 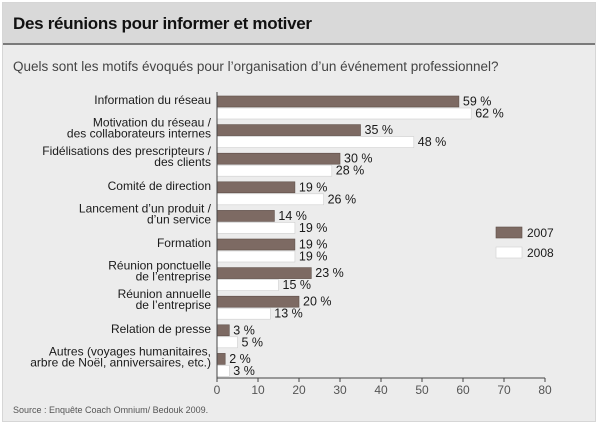 I want to click on category-label: arbre de Noël, anniversaires, etc.), so click(x=120, y=362).